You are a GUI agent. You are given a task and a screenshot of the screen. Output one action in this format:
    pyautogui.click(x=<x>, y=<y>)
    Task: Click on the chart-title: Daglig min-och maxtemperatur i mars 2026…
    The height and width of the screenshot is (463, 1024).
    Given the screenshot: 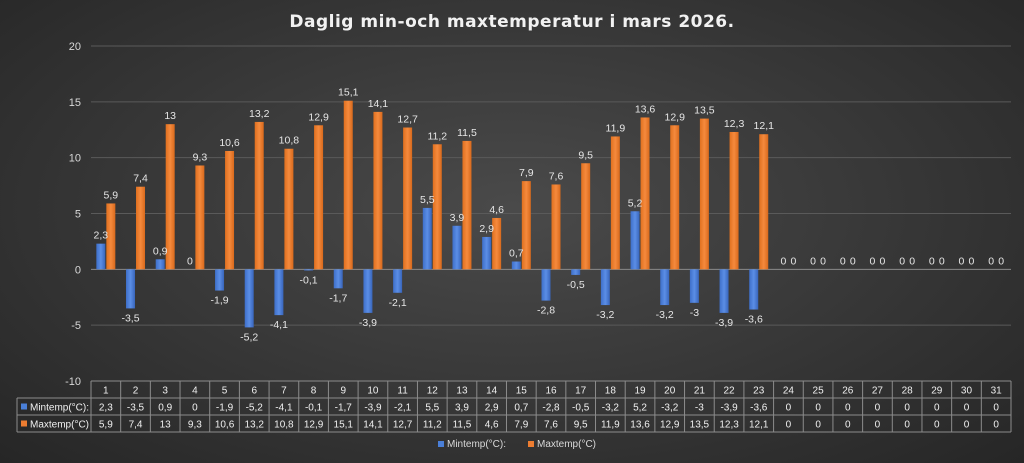 What is the action you would take?
    pyautogui.click(x=511, y=22)
    